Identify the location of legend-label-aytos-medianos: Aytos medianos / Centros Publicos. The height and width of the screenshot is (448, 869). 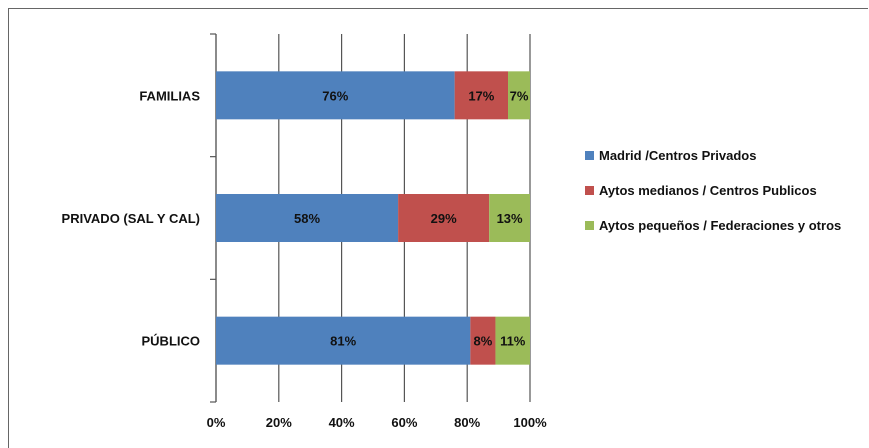
(708, 190).